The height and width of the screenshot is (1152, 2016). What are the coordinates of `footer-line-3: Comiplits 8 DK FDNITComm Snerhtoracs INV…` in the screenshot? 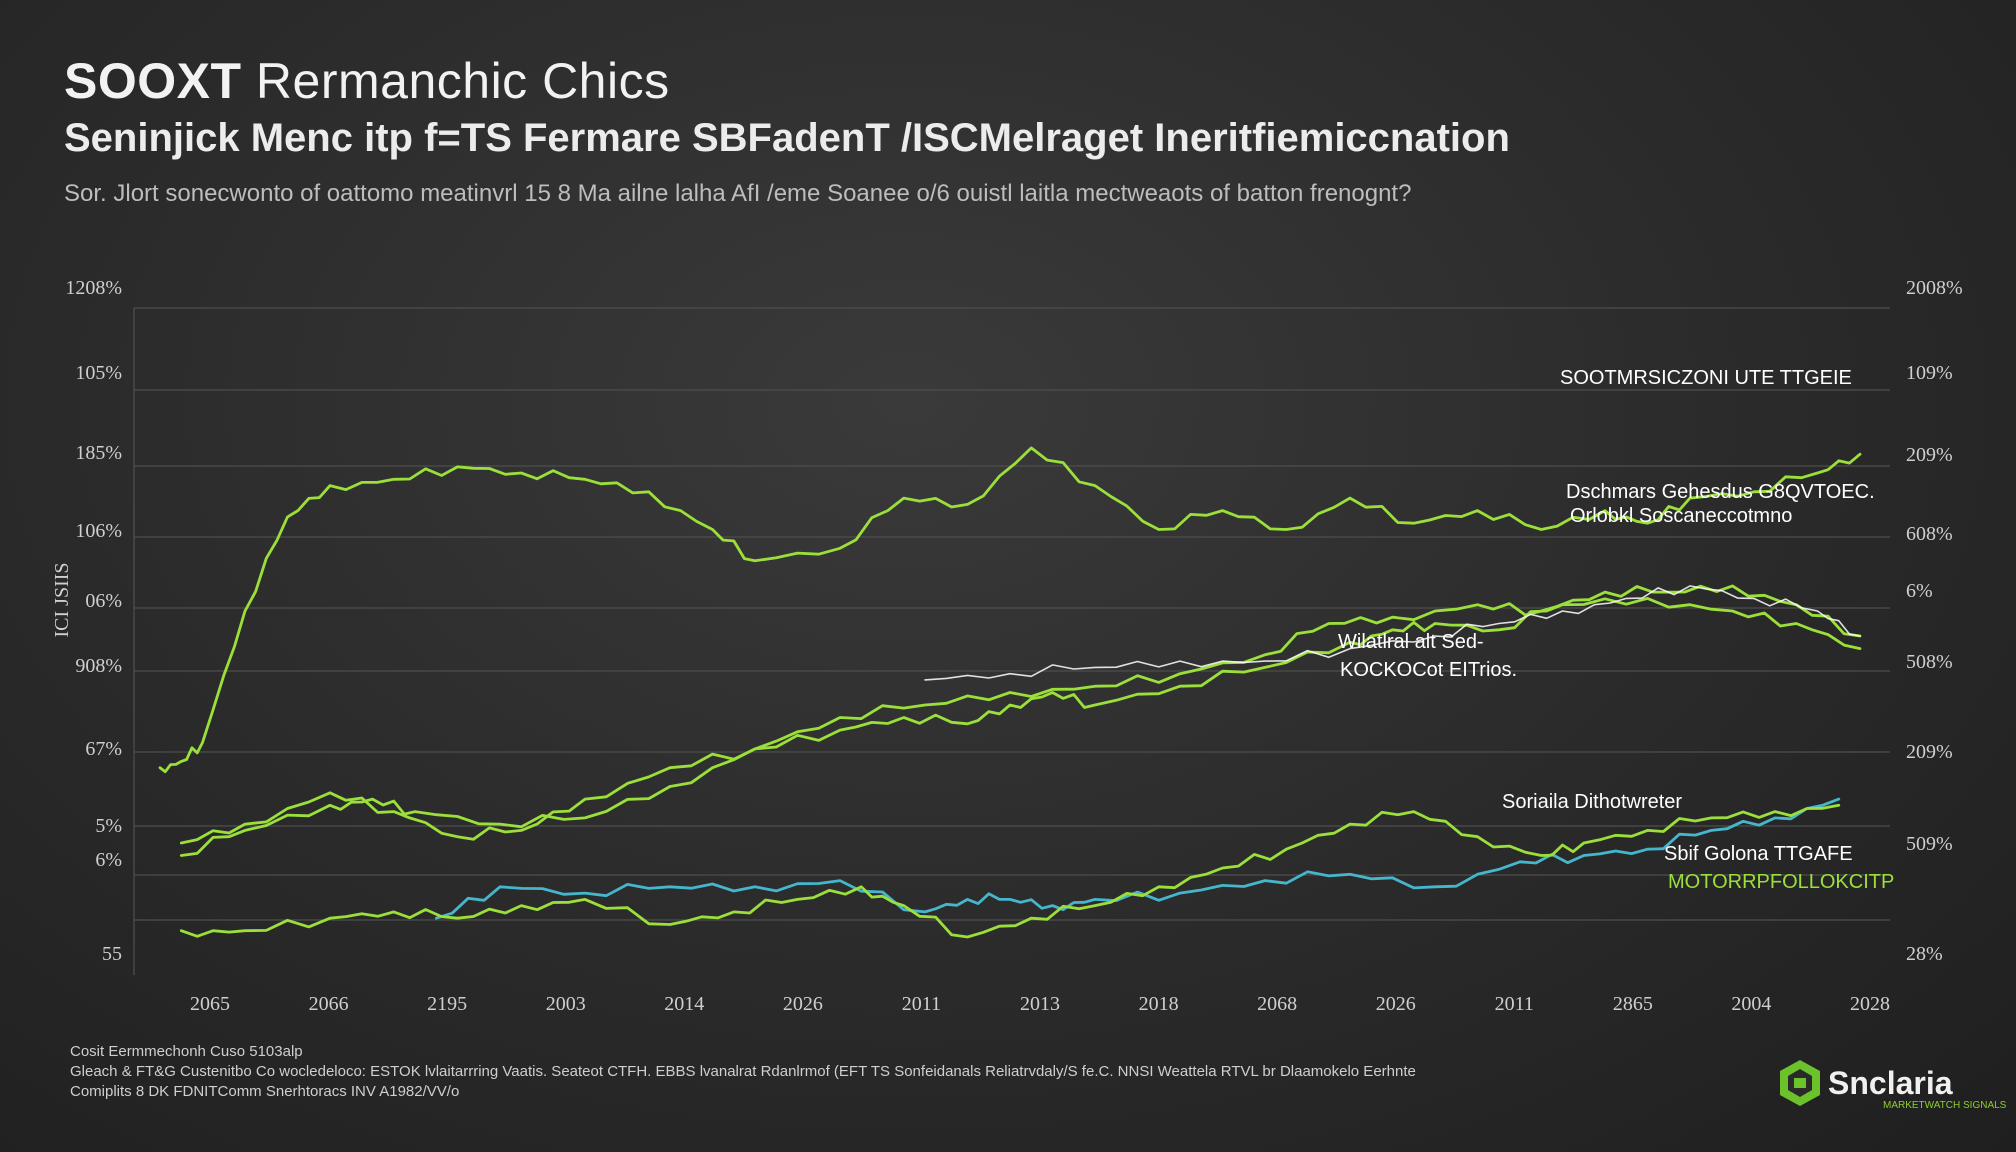 It's located at (265, 1091).